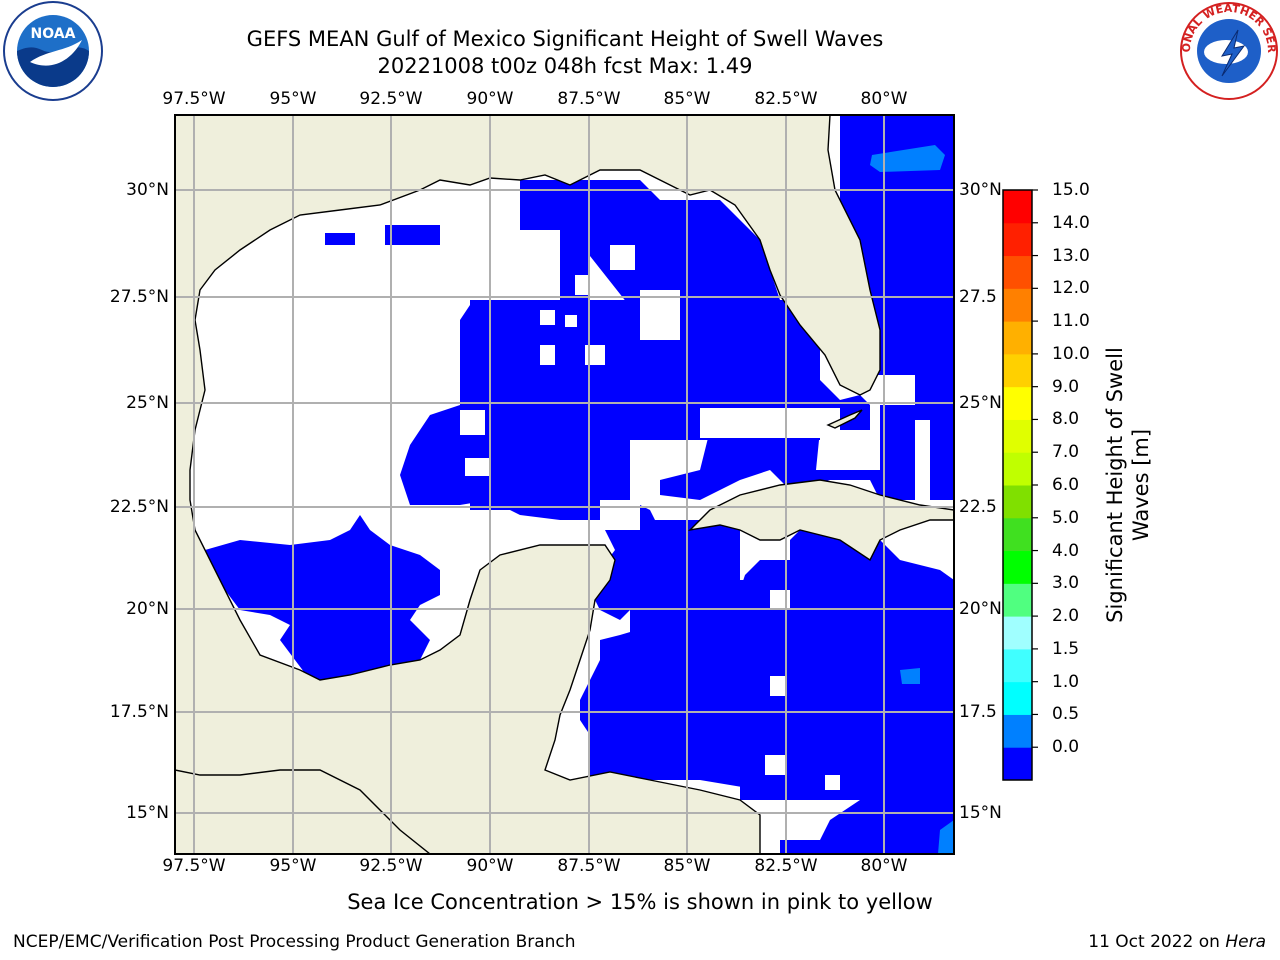 The height and width of the screenshot is (960, 1280). What do you see at coordinates (1066, 616) in the screenshot?
I see `colorbar-tick-label: 2.0` at bounding box center [1066, 616].